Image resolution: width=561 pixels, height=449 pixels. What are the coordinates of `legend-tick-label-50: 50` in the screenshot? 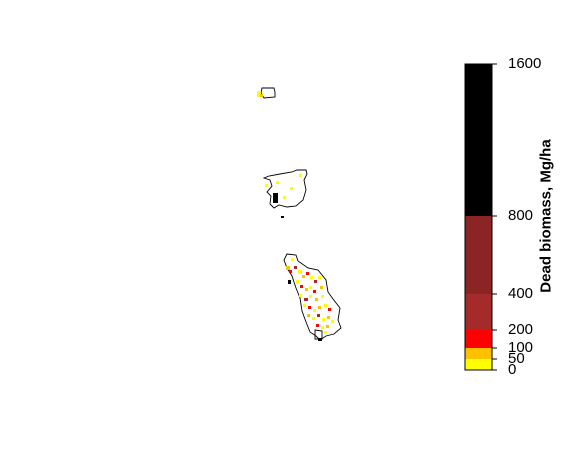 It's located at (516, 358).